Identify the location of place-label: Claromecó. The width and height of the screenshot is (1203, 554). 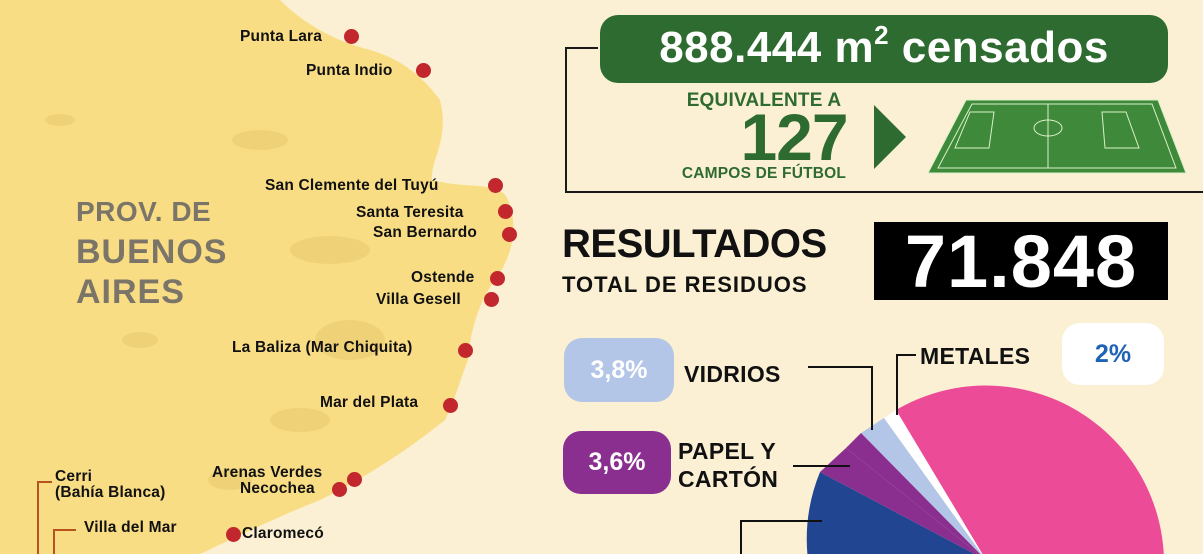
(283, 533).